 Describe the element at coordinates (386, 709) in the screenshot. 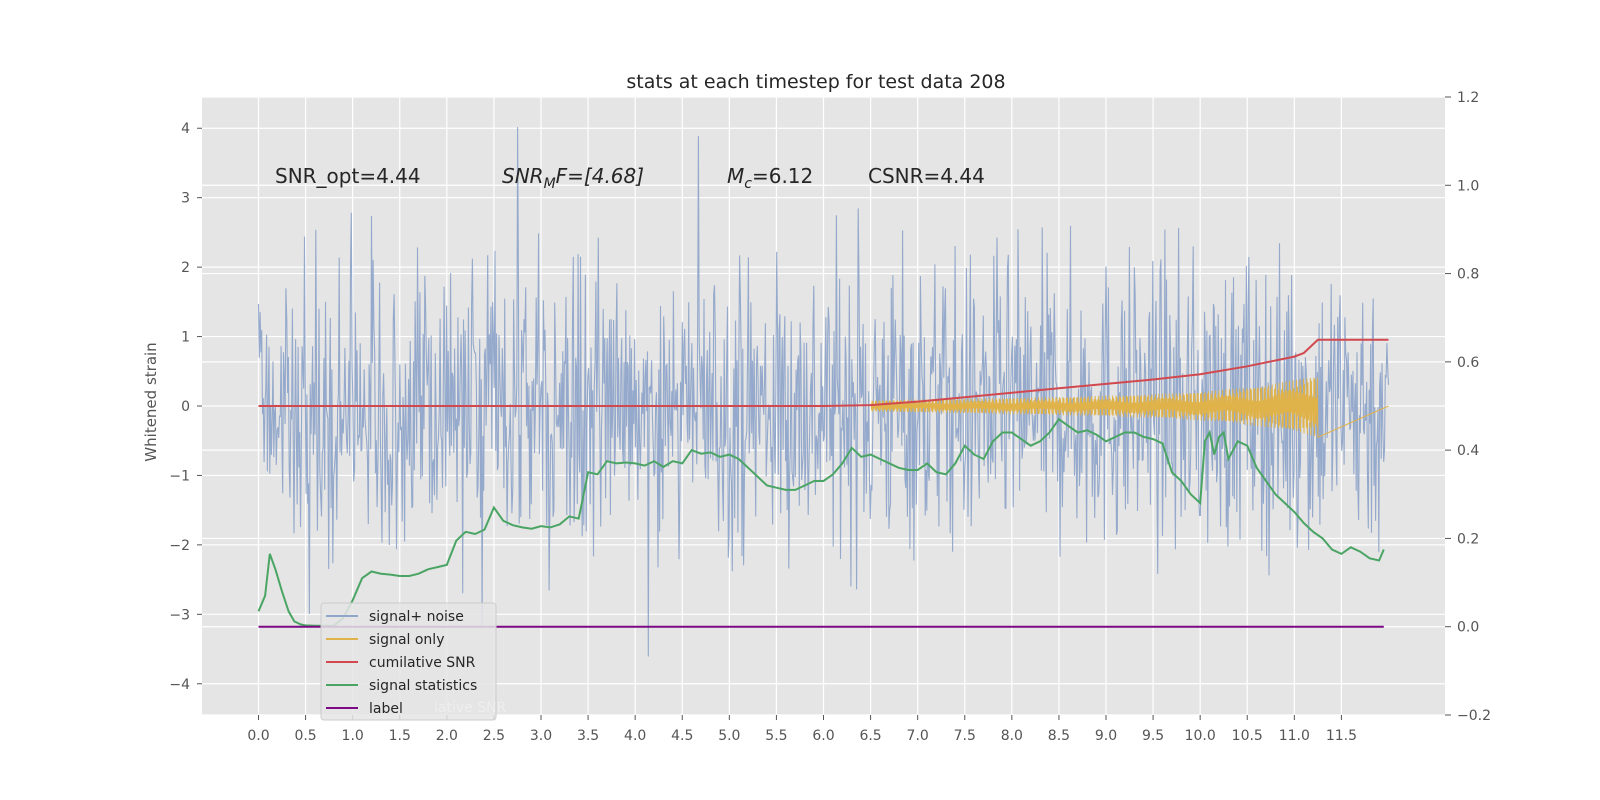

I see `legend-label-label: label` at that location.